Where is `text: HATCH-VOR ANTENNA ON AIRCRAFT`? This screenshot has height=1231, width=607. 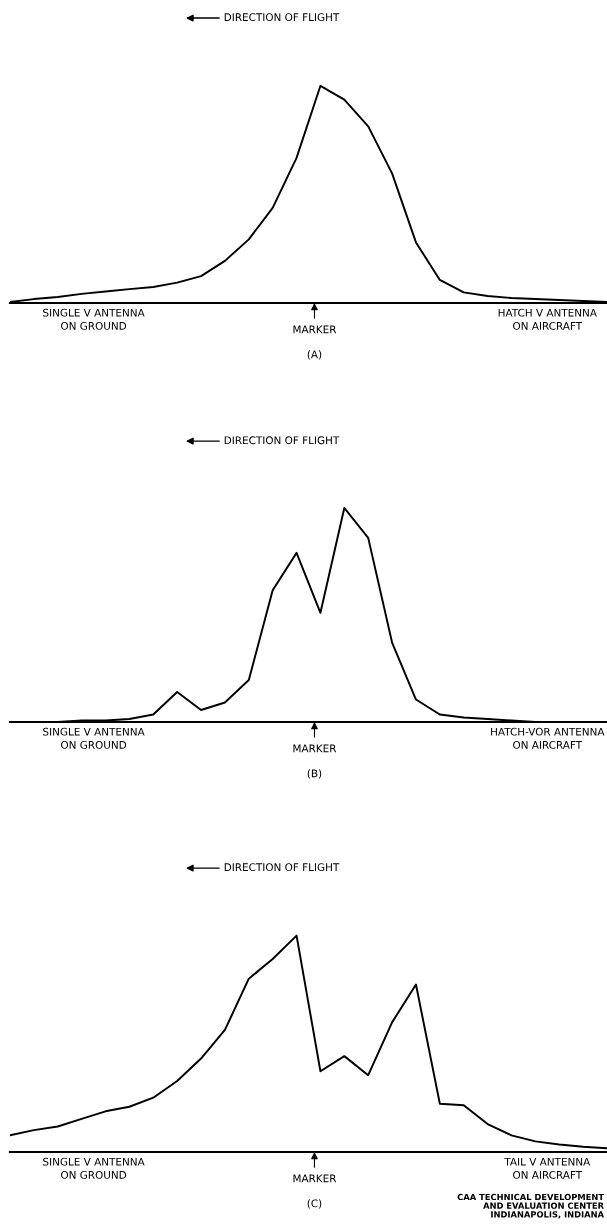 text: HATCH-VOR ANTENNA ON AIRCRAFT is located at coordinates (548, 738).